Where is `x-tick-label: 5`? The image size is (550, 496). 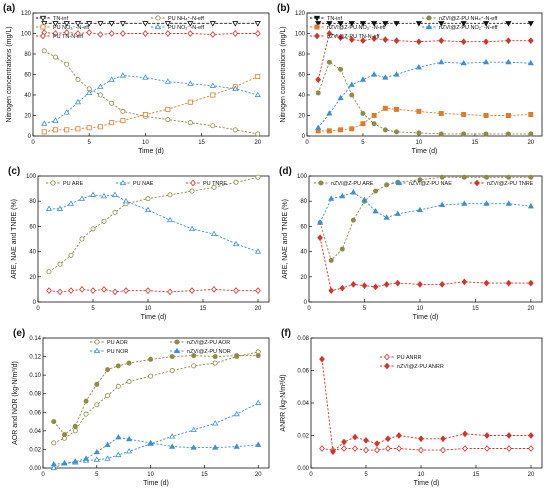 x-tick-label: 5 is located at coordinates (365, 309).